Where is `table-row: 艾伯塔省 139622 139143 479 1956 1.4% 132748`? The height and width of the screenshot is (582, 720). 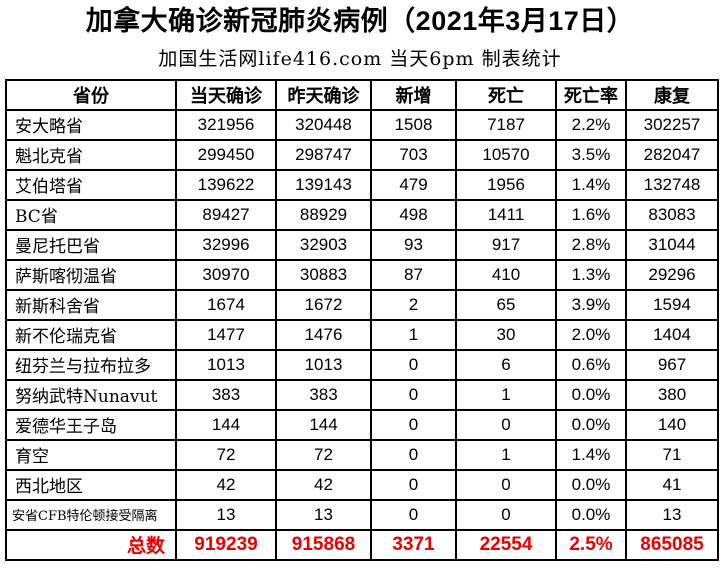 table-row: 艾伯塔省 139622 139143 479 1956 1.4% 132748 is located at coordinates (362, 184).